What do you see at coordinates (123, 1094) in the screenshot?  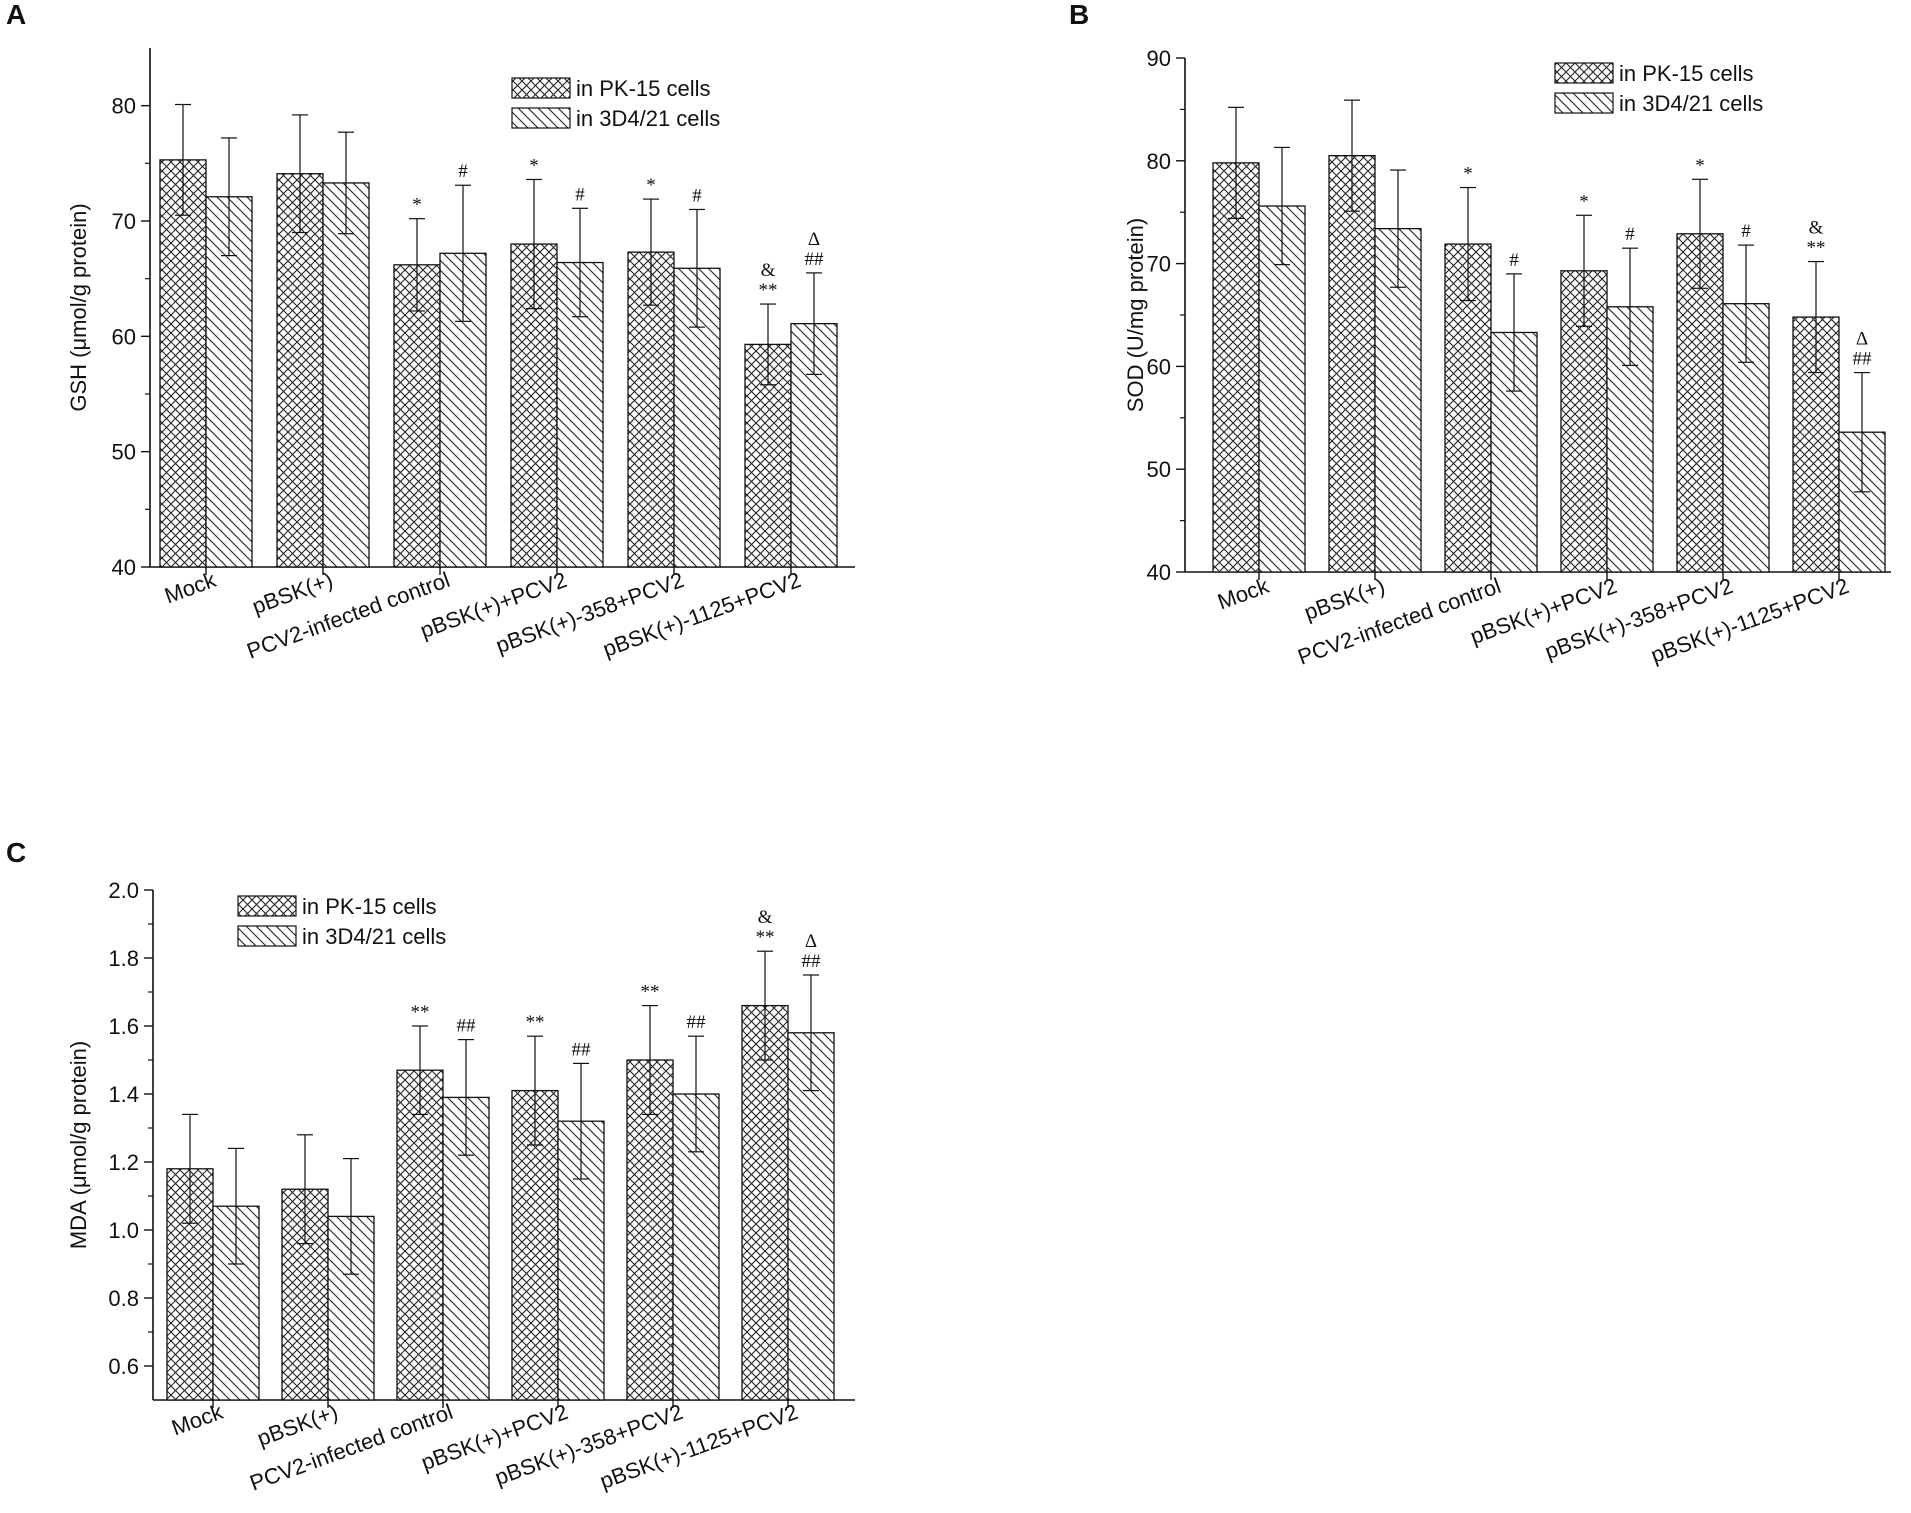 I see `y-tick-label: 1.4` at bounding box center [123, 1094].